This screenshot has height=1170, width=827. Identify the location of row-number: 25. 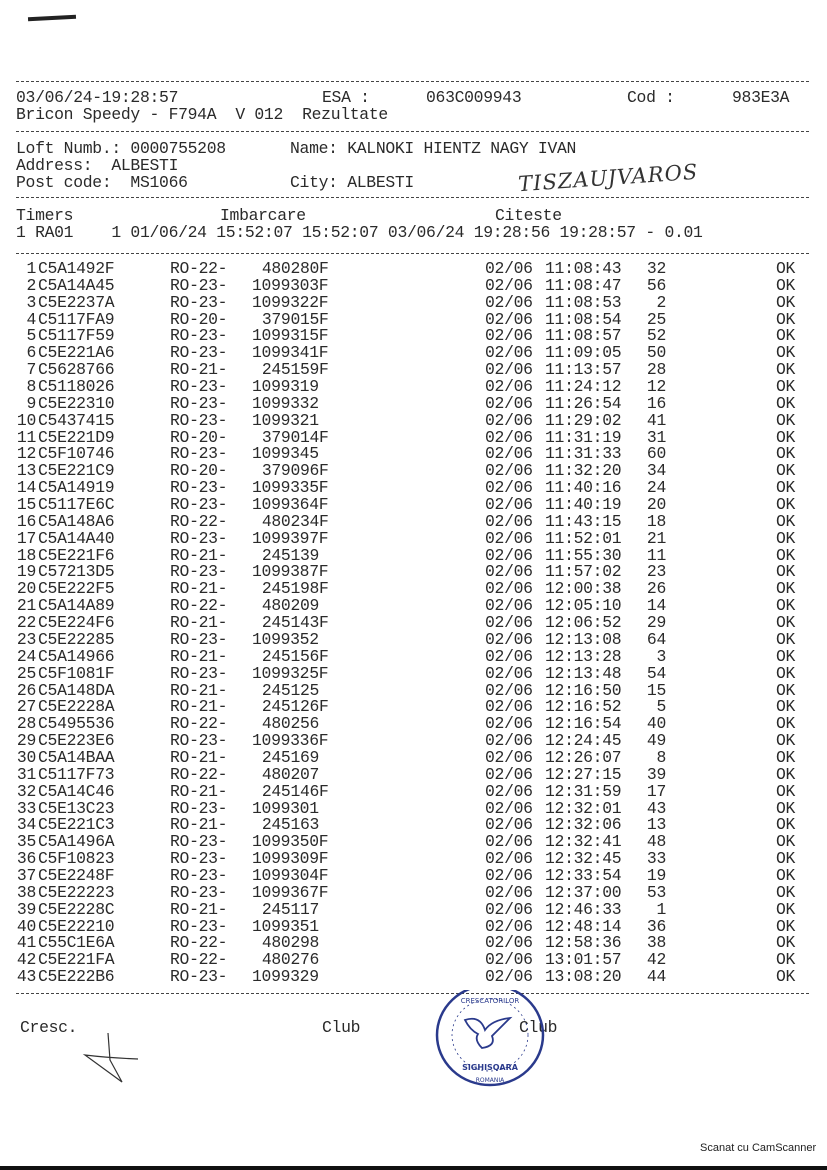
(26, 673).